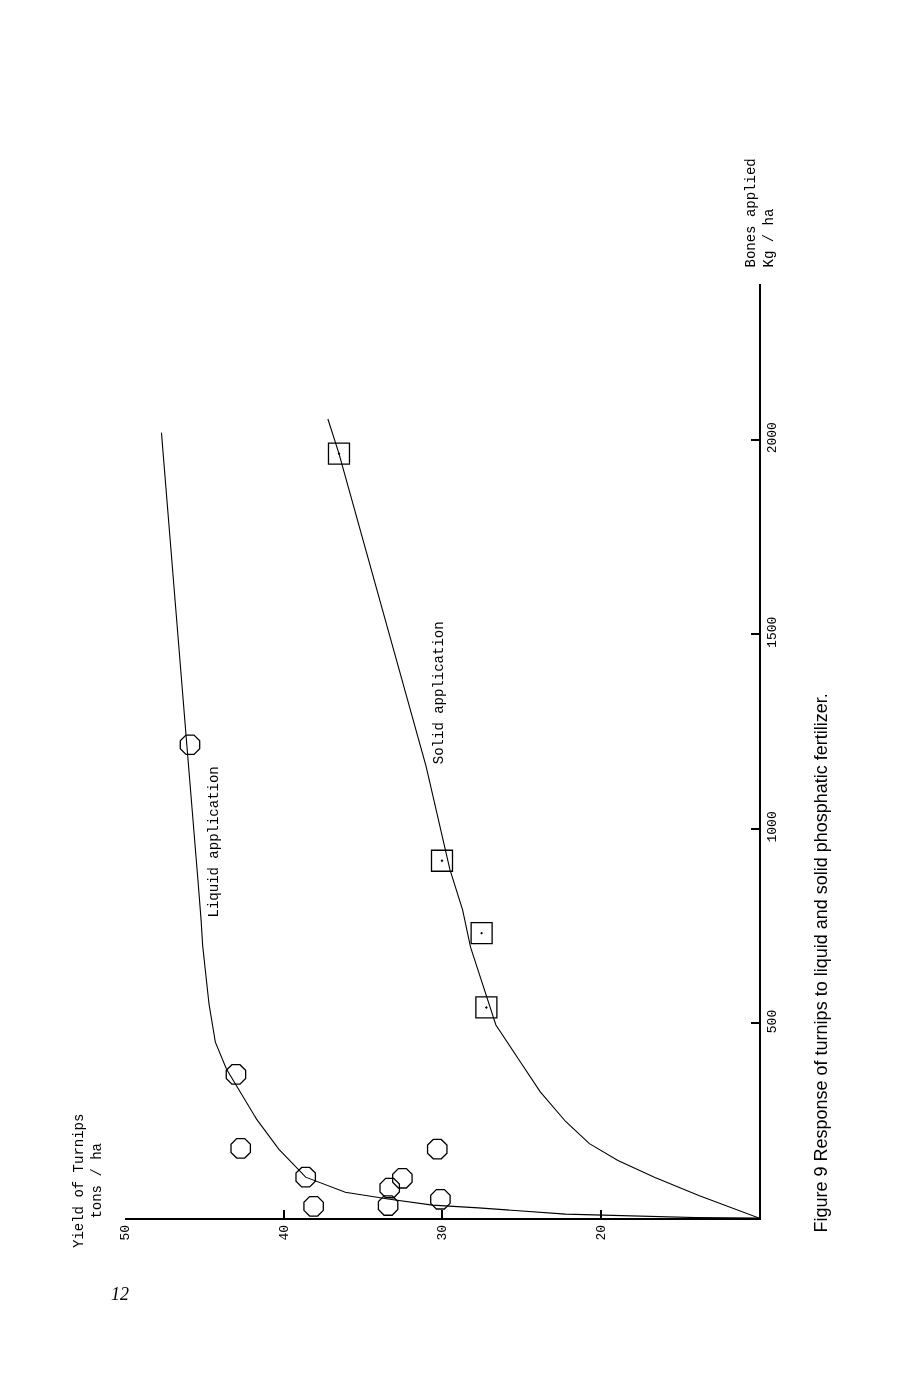  What do you see at coordinates (601, 1233) in the screenshot?
I see `x-tick-label: 20` at bounding box center [601, 1233].